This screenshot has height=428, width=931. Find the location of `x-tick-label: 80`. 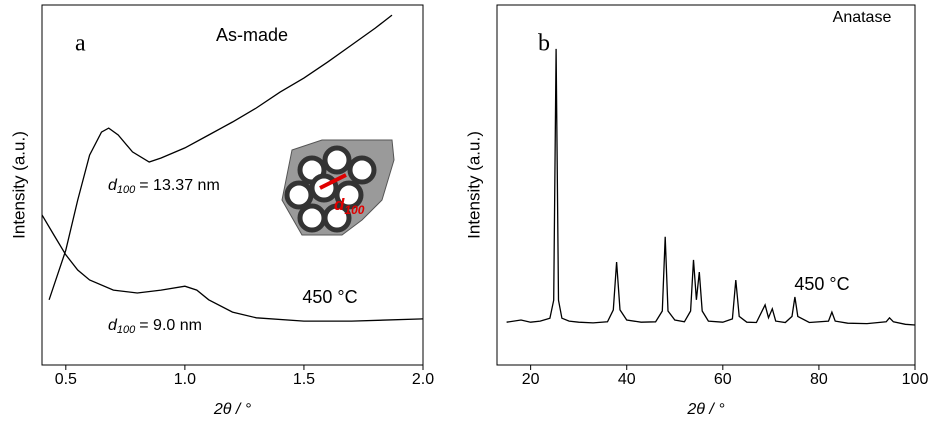

x-tick-label: 80 is located at coordinates (819, 379).